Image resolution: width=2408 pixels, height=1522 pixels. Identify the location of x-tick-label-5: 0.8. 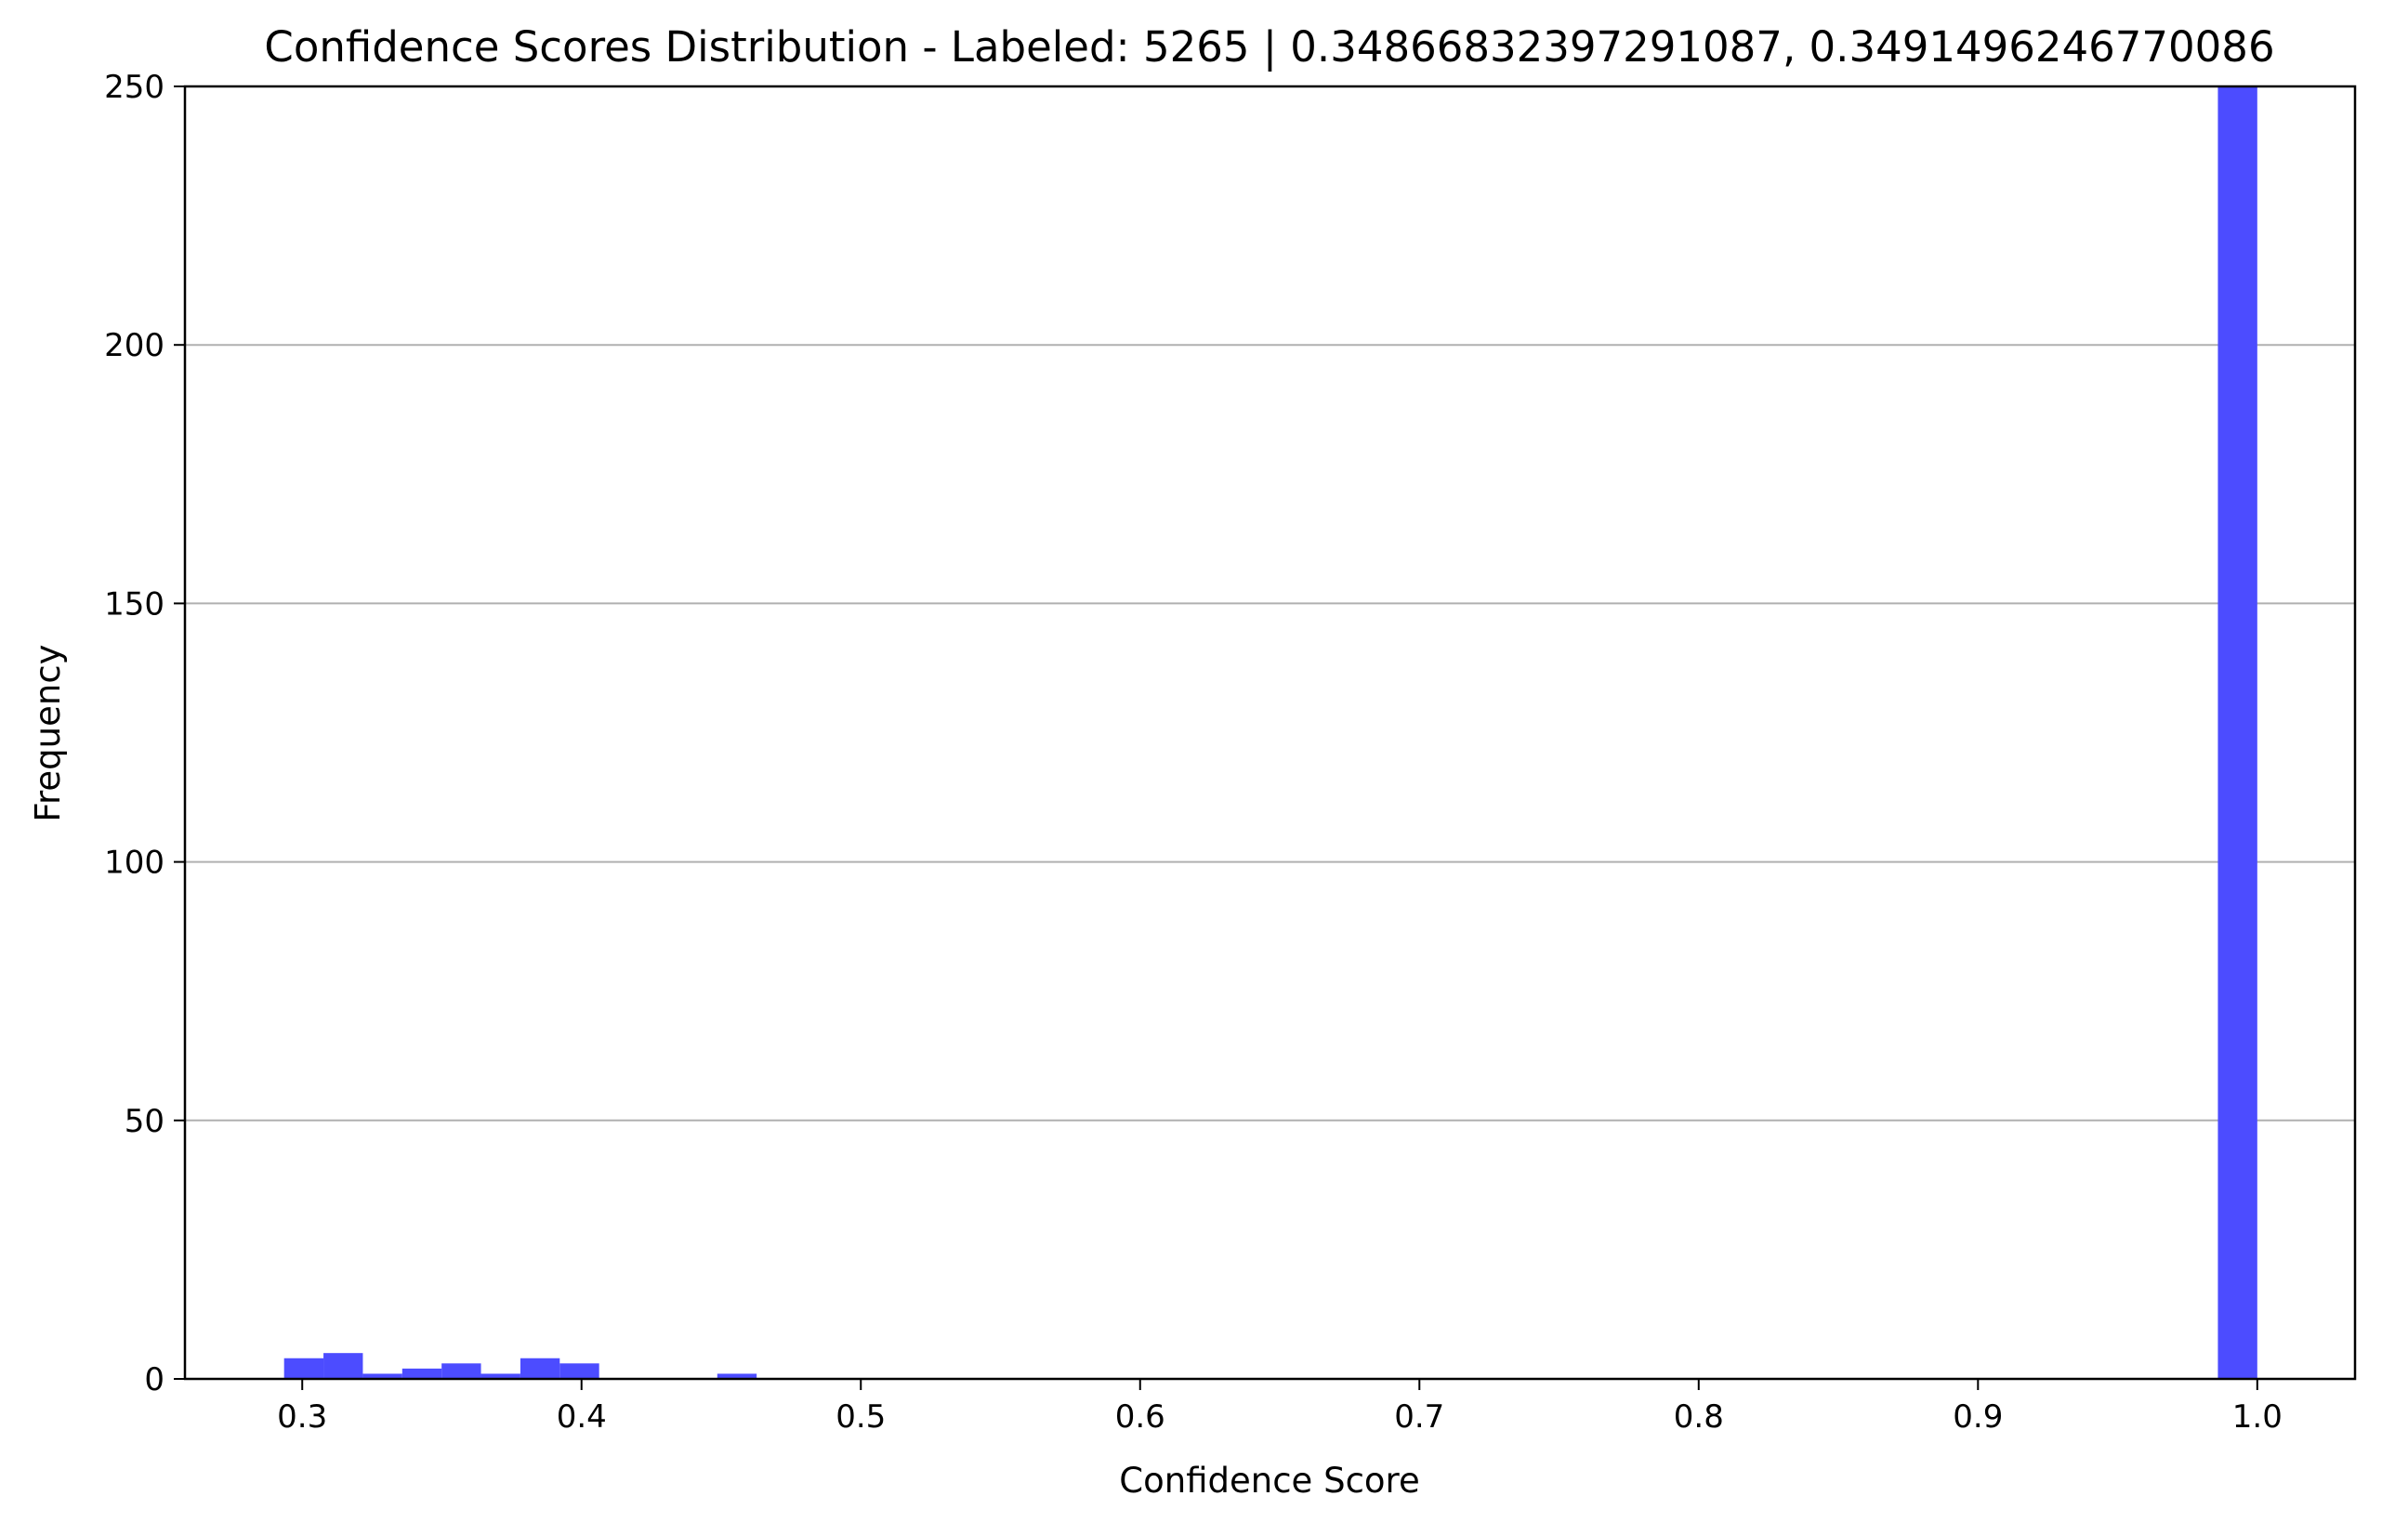
(1699, 1417).